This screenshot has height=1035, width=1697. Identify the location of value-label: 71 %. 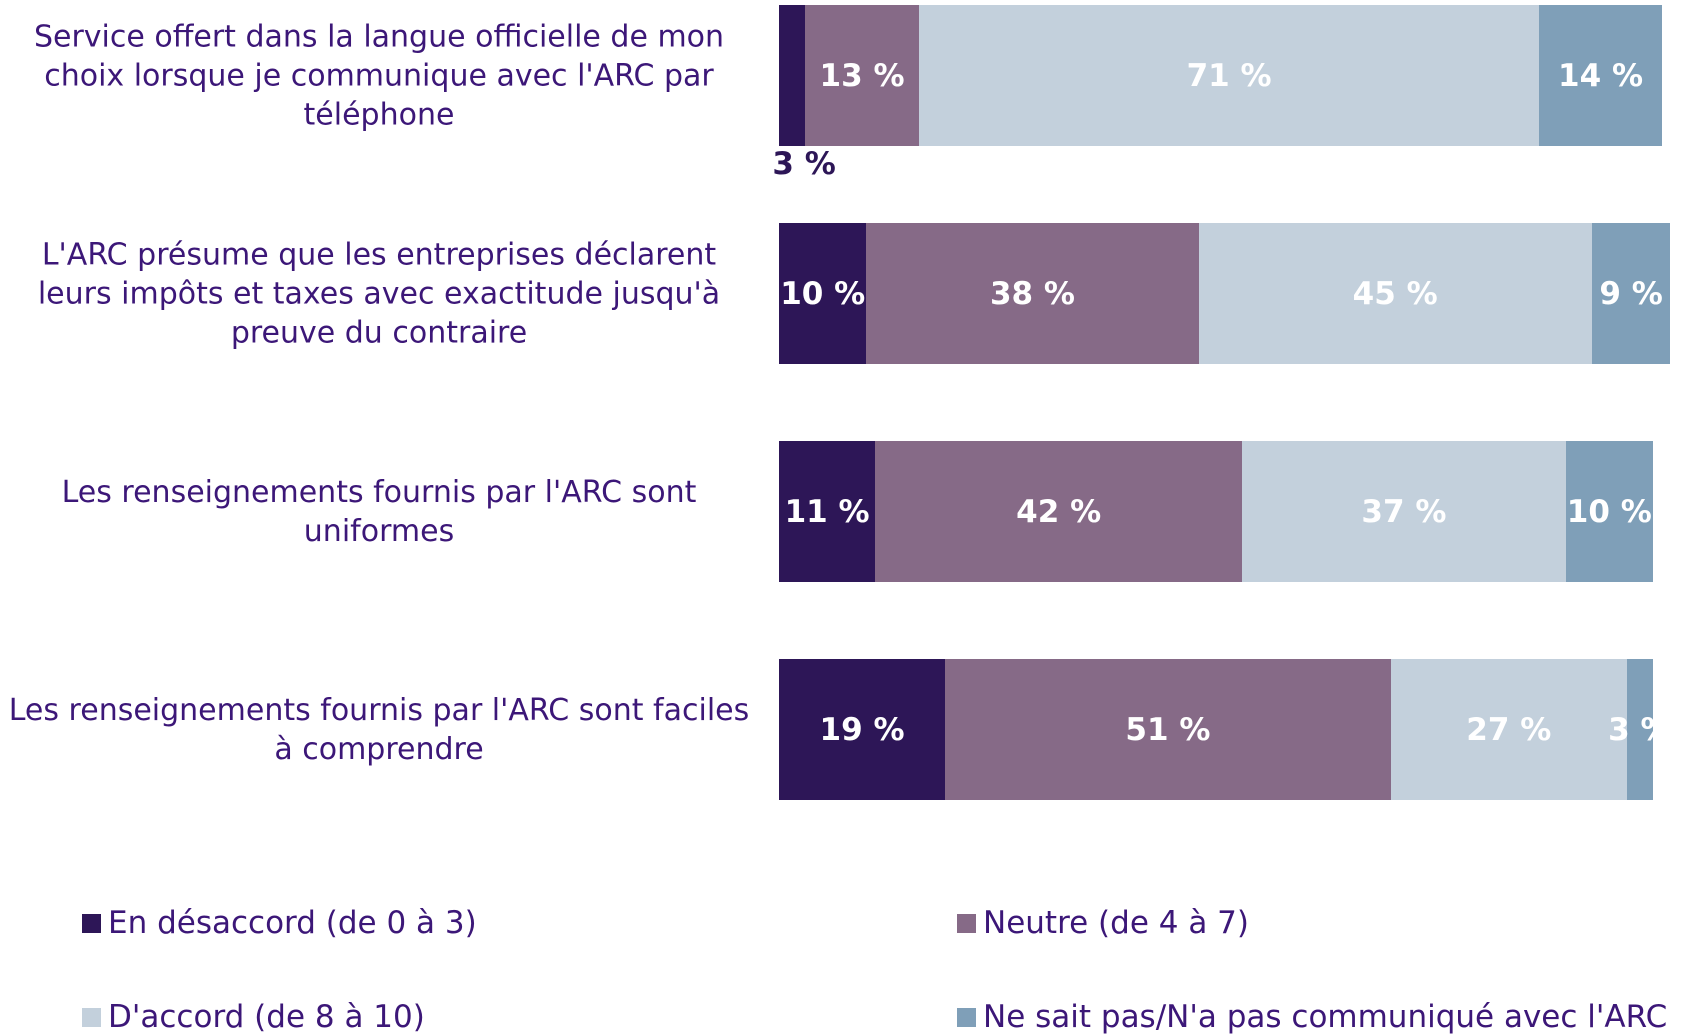
(1229, 75).